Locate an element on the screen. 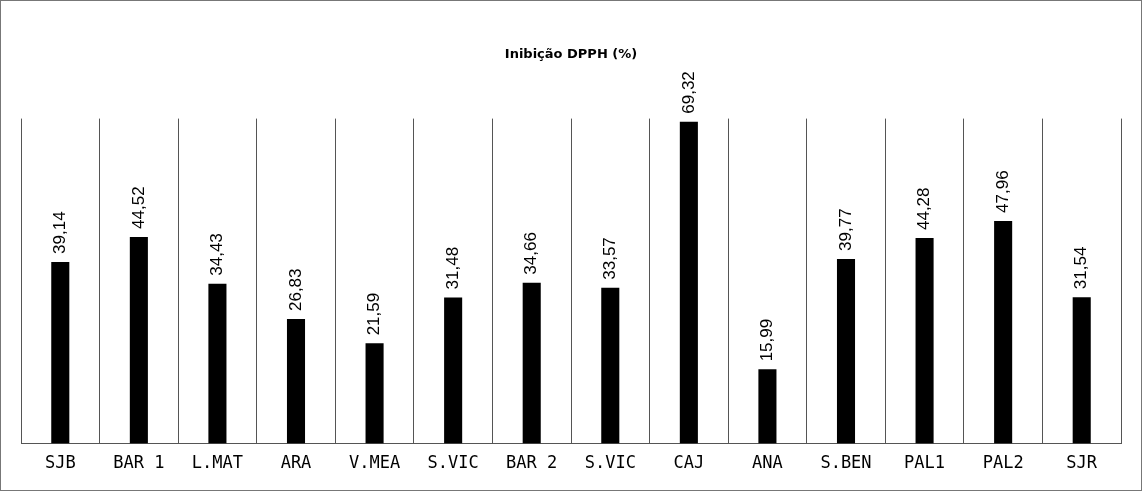  data-label: 15,99 is located at coordinates (767, 340).